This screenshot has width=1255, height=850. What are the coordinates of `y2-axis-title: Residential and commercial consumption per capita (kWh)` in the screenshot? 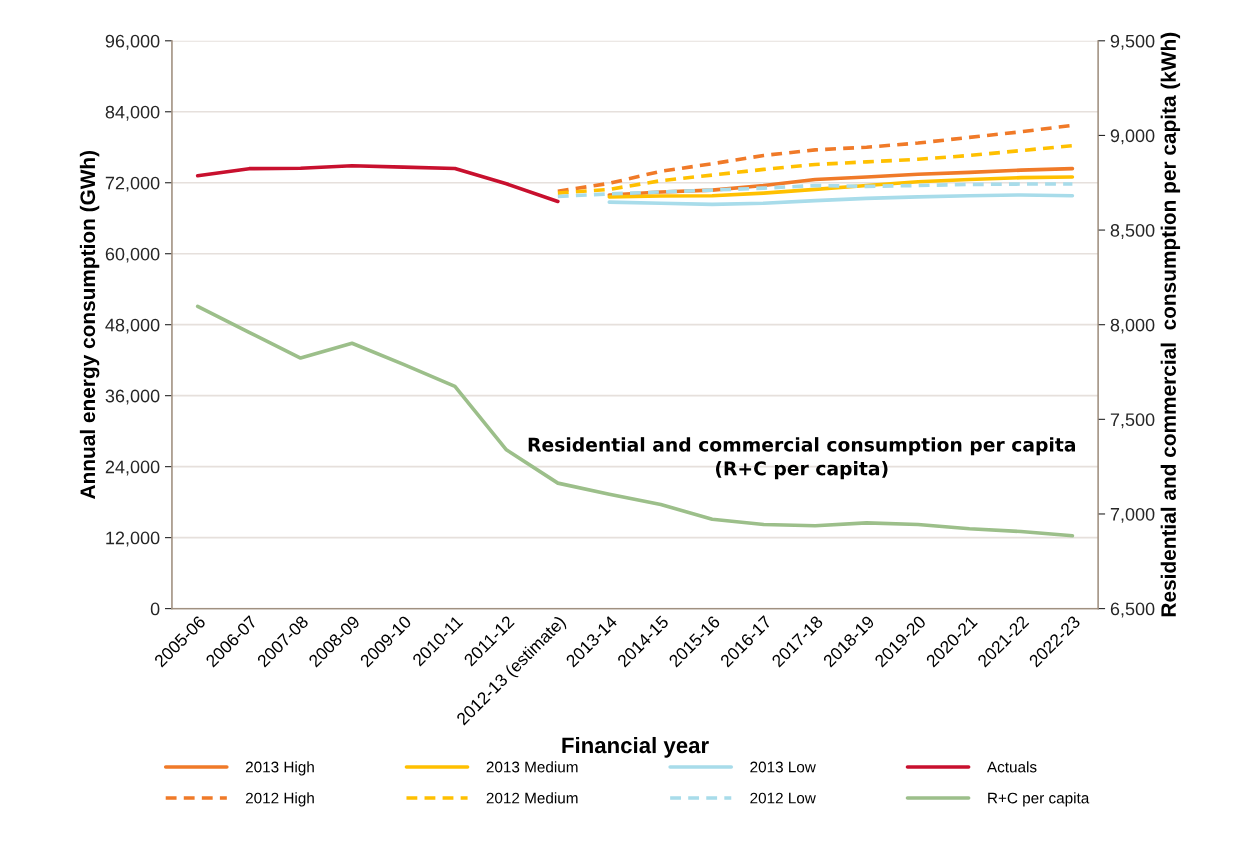 It's located at (1170, 324).